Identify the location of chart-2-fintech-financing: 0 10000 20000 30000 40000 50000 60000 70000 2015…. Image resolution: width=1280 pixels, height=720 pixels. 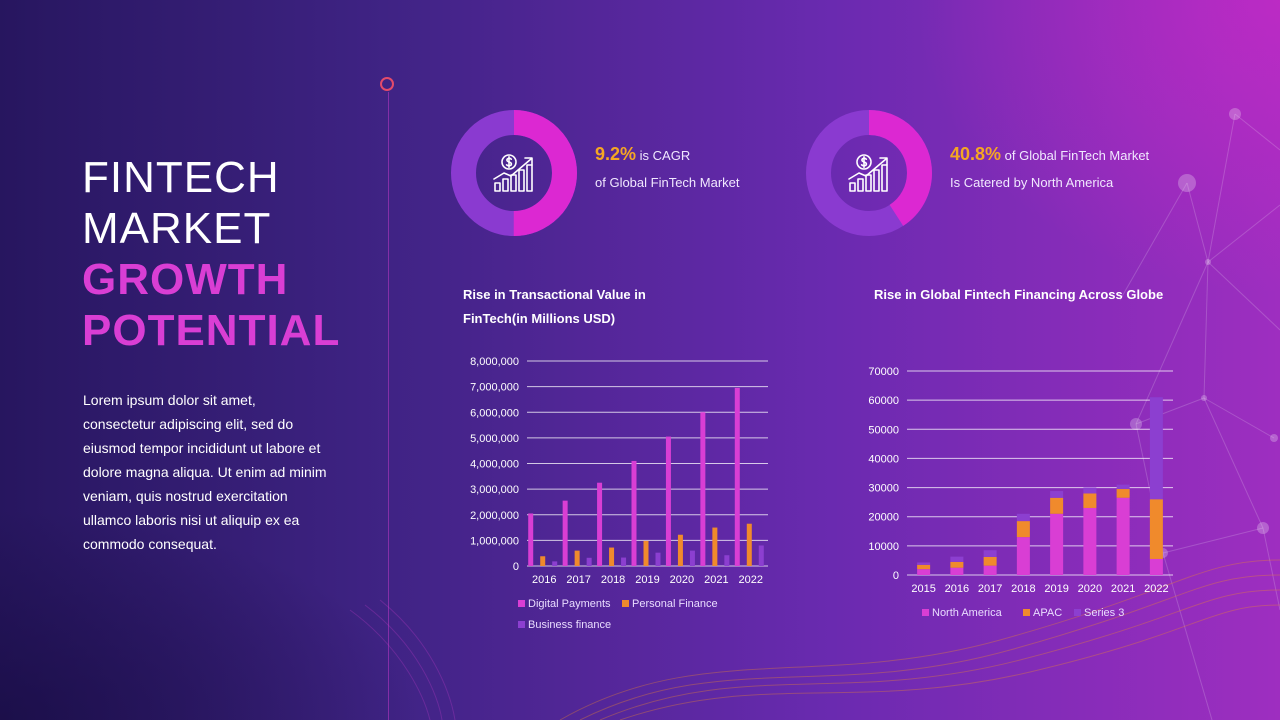
(1020, 480).